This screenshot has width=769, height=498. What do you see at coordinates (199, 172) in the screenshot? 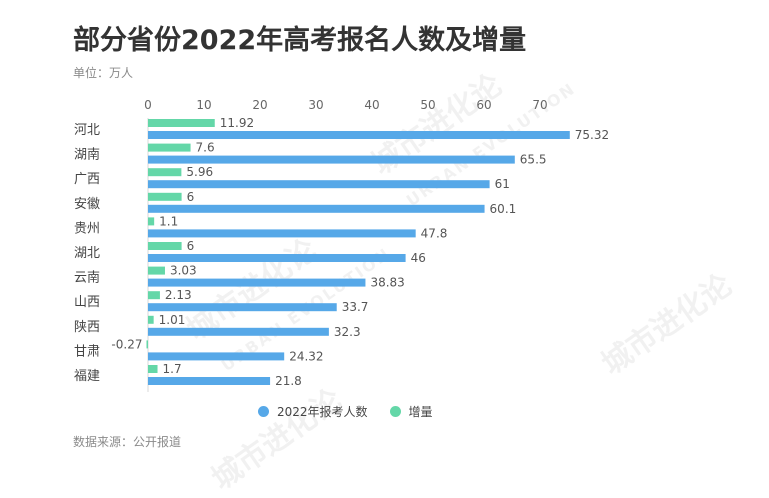
I see `data-label-increase: 5.96` at bounding box center [199, 172].